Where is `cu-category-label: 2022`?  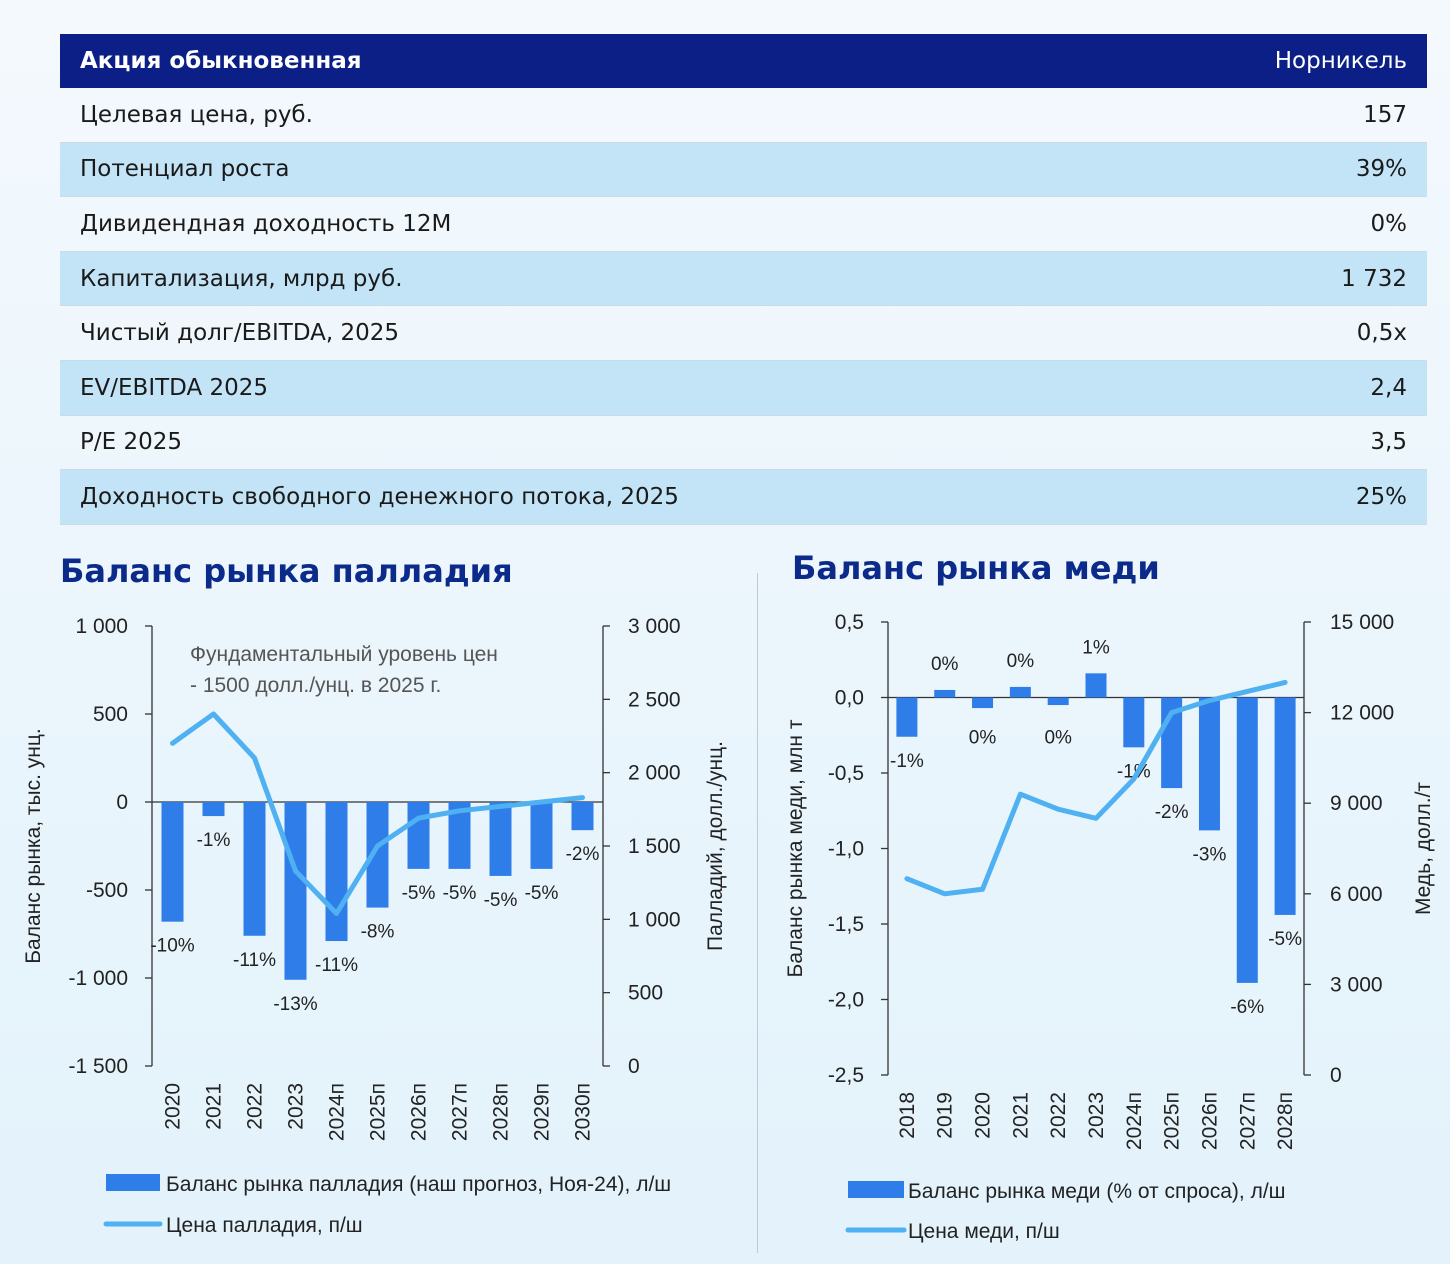 cu-category-label: 2022 is located at coordinates (1058, 1115).